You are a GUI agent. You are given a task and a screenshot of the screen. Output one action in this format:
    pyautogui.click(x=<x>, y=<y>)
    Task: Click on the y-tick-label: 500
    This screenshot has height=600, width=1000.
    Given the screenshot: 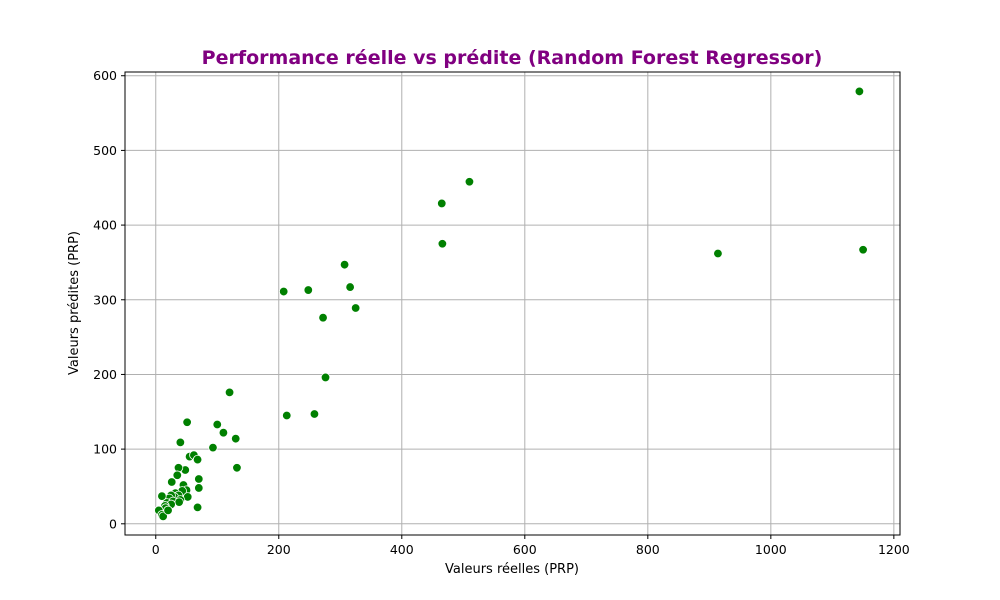 What is the action you would take?
    pyautogui.click(x=105, y=150)
    